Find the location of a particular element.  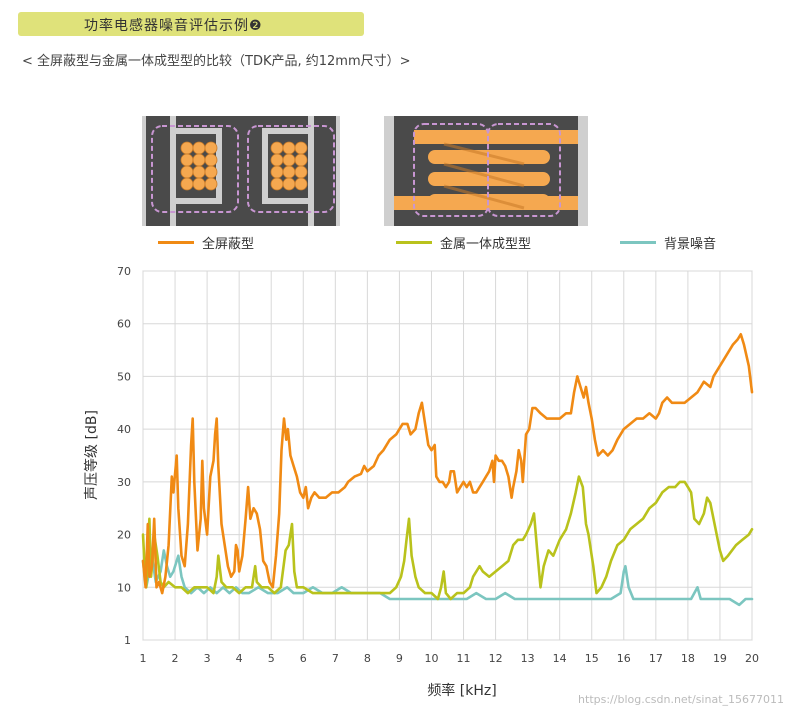

x-tick-label: 13 is located at coordinates (528, 658).